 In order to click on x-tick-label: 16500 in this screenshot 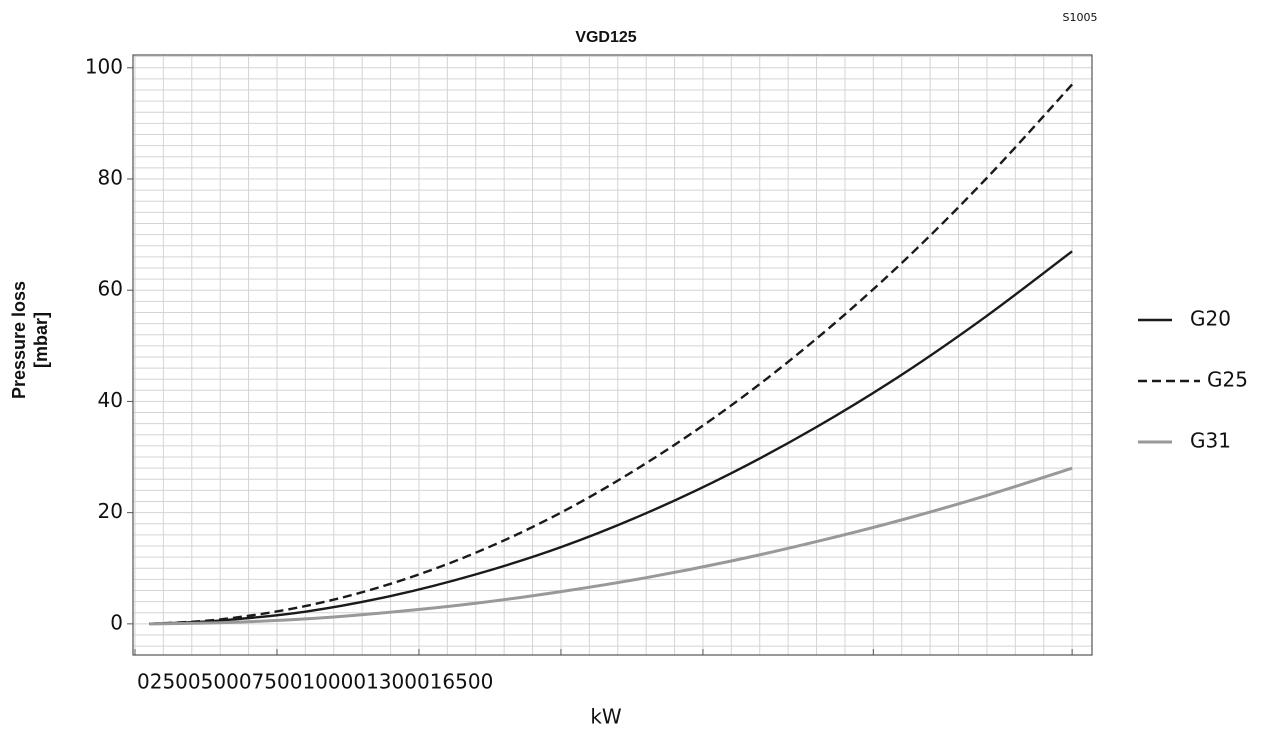, I will do `click(462, 682)`.